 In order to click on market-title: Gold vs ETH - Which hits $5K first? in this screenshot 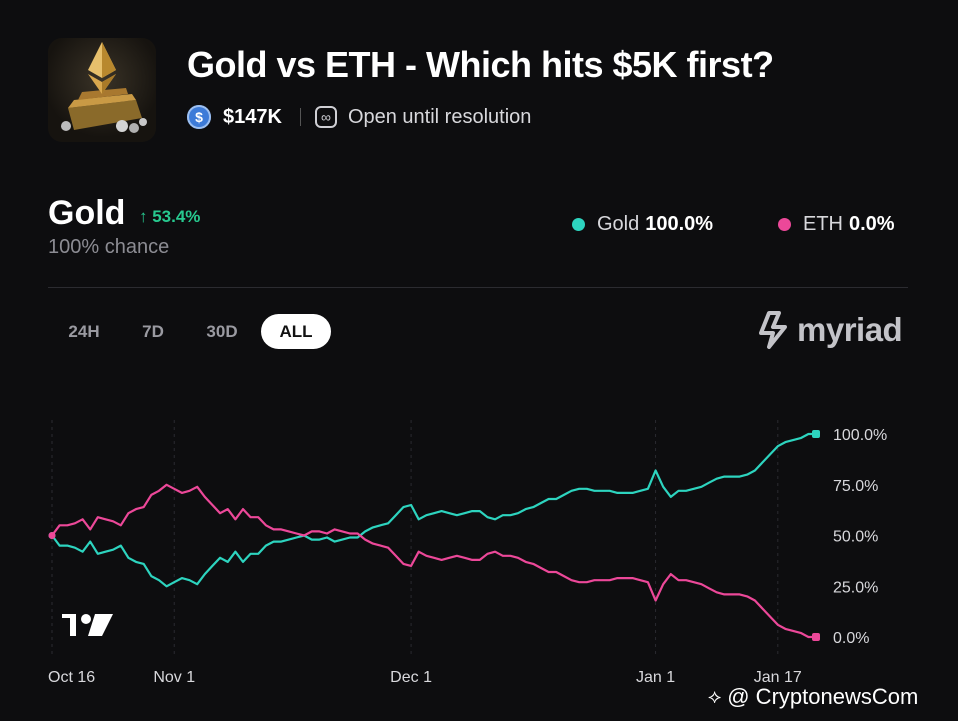, I will do `click(480, 64)`.